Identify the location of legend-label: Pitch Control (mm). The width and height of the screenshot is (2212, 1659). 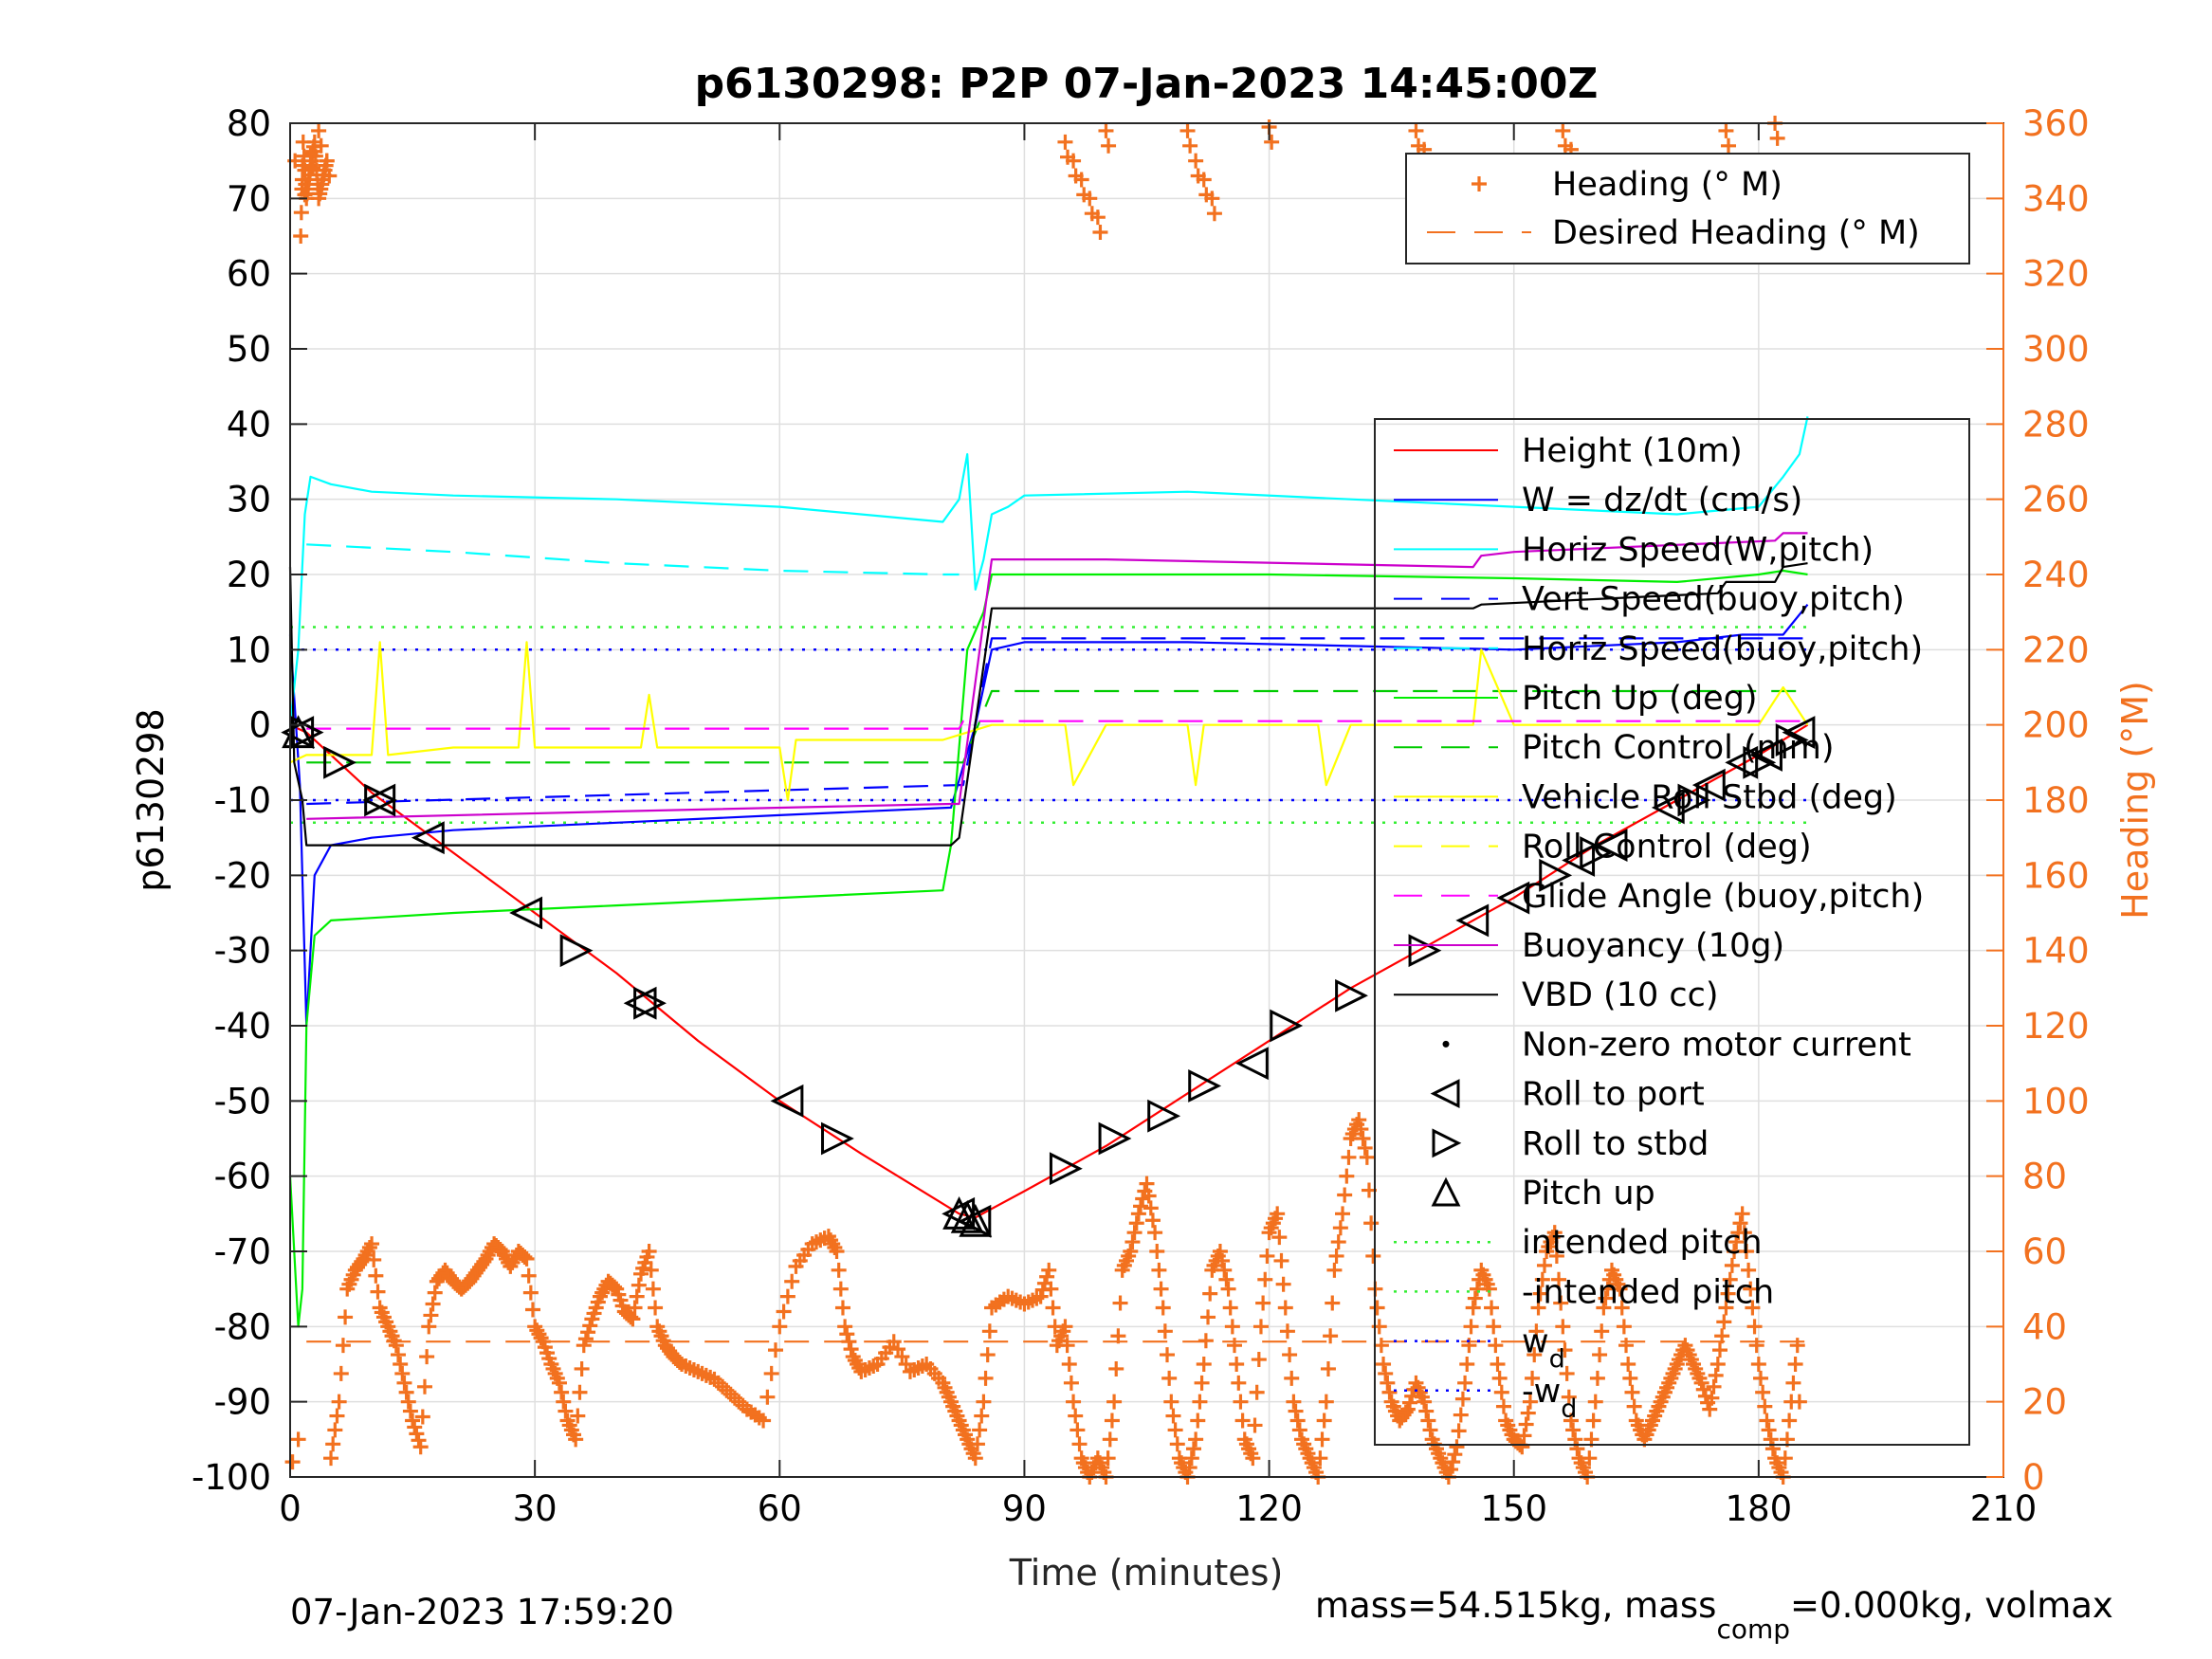
(1678, 748).